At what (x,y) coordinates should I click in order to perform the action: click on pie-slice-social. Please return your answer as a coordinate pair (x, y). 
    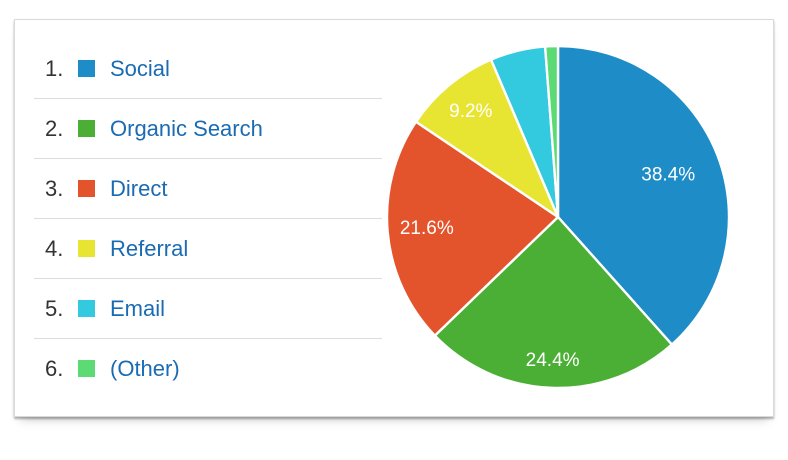
    Looking at the image, I should click on (643, 195).